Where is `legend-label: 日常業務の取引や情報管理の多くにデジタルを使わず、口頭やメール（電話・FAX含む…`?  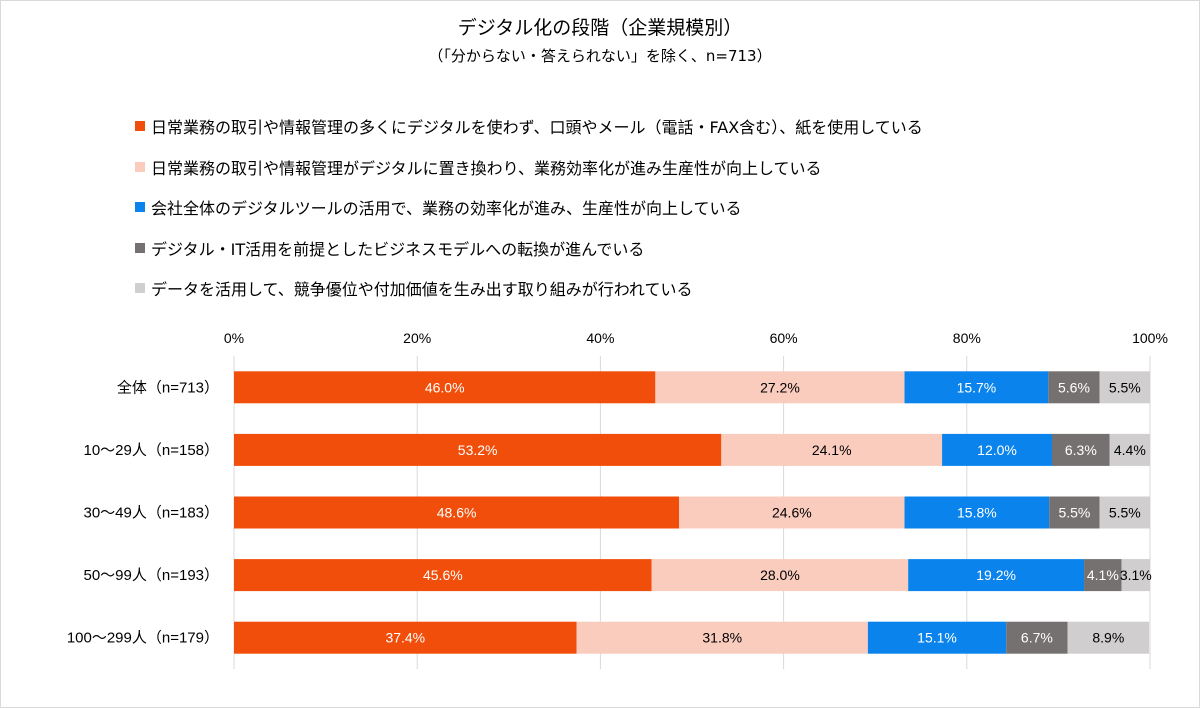
legend-label: 日常業務の取引や情報管理の多くにデジタルを使わず、口頭やメール（電話・FAX含む… is located at coordinates (537, 128).